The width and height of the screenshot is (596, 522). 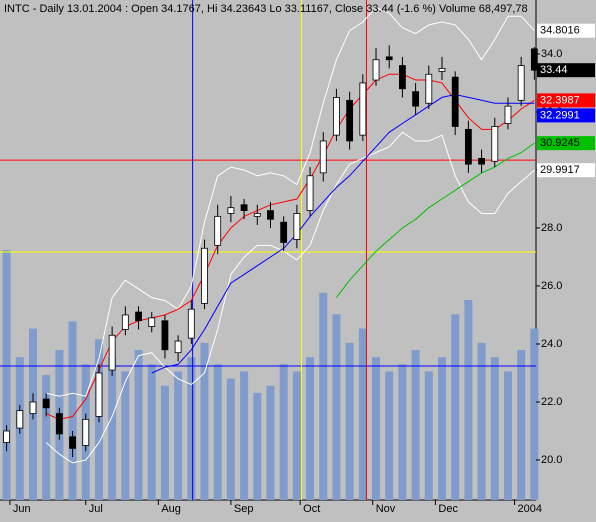 I want to click on value-label: 30.9245, so click(x=560, y=143).